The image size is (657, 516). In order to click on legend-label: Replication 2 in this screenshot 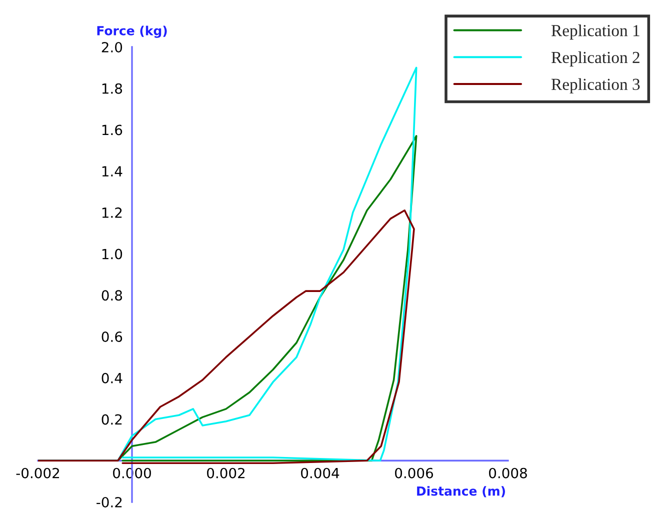, I will do `click(595, 59)`.